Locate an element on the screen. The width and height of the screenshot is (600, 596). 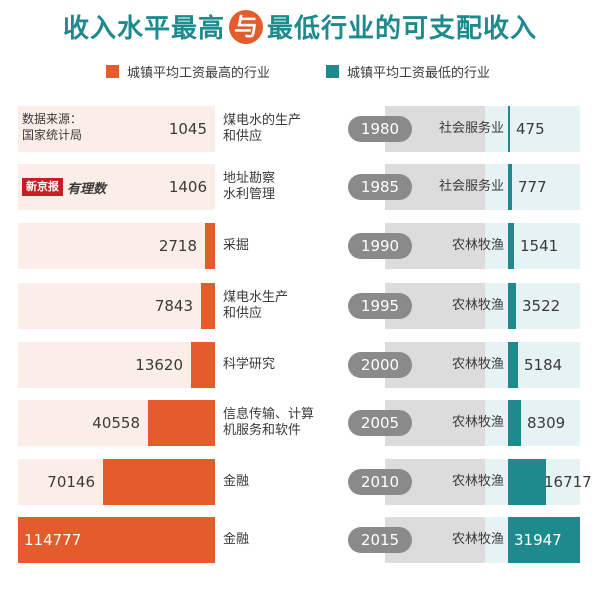
high-value-label: 70146 is located at coordinates (71, 482).